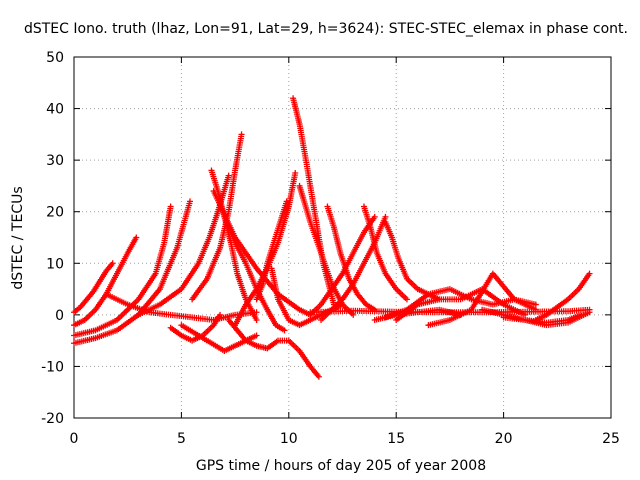  Describe the element at coordinates (504, 439) in the screenshot. I see `x-tick-label: 20` at that location.